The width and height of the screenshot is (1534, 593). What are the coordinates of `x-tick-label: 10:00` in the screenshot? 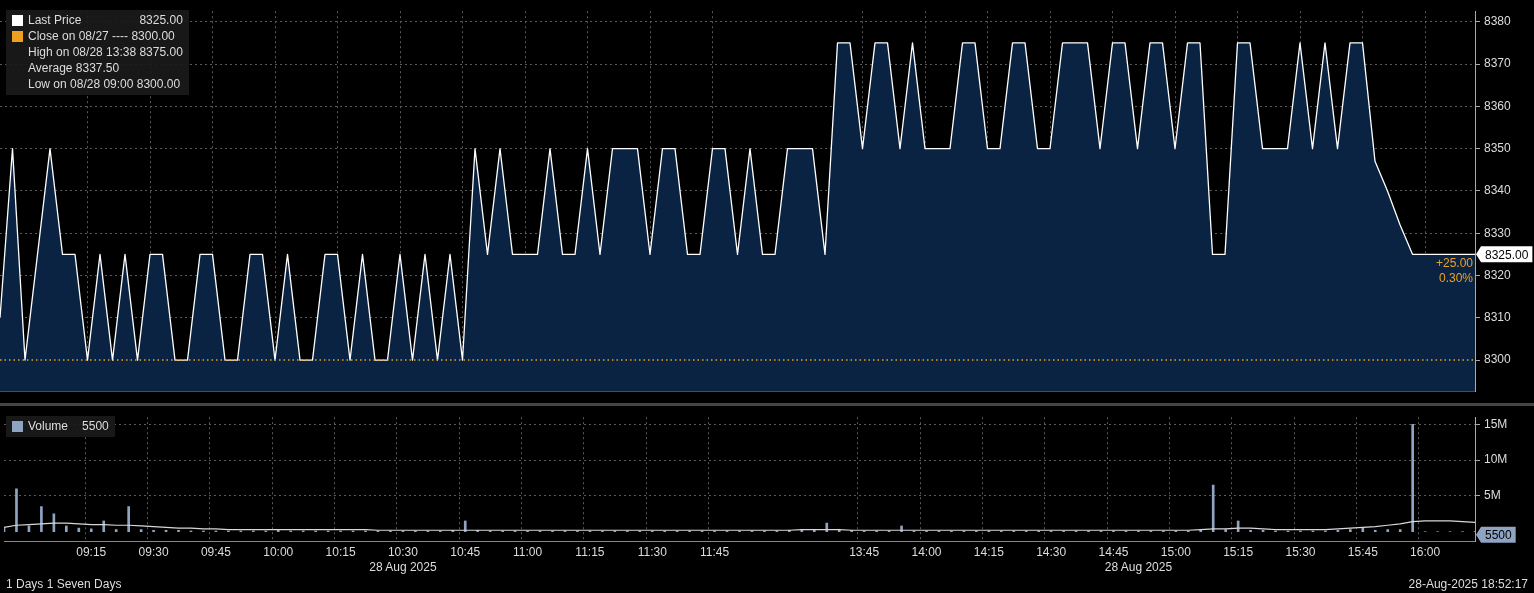 It's located at (278, 551).